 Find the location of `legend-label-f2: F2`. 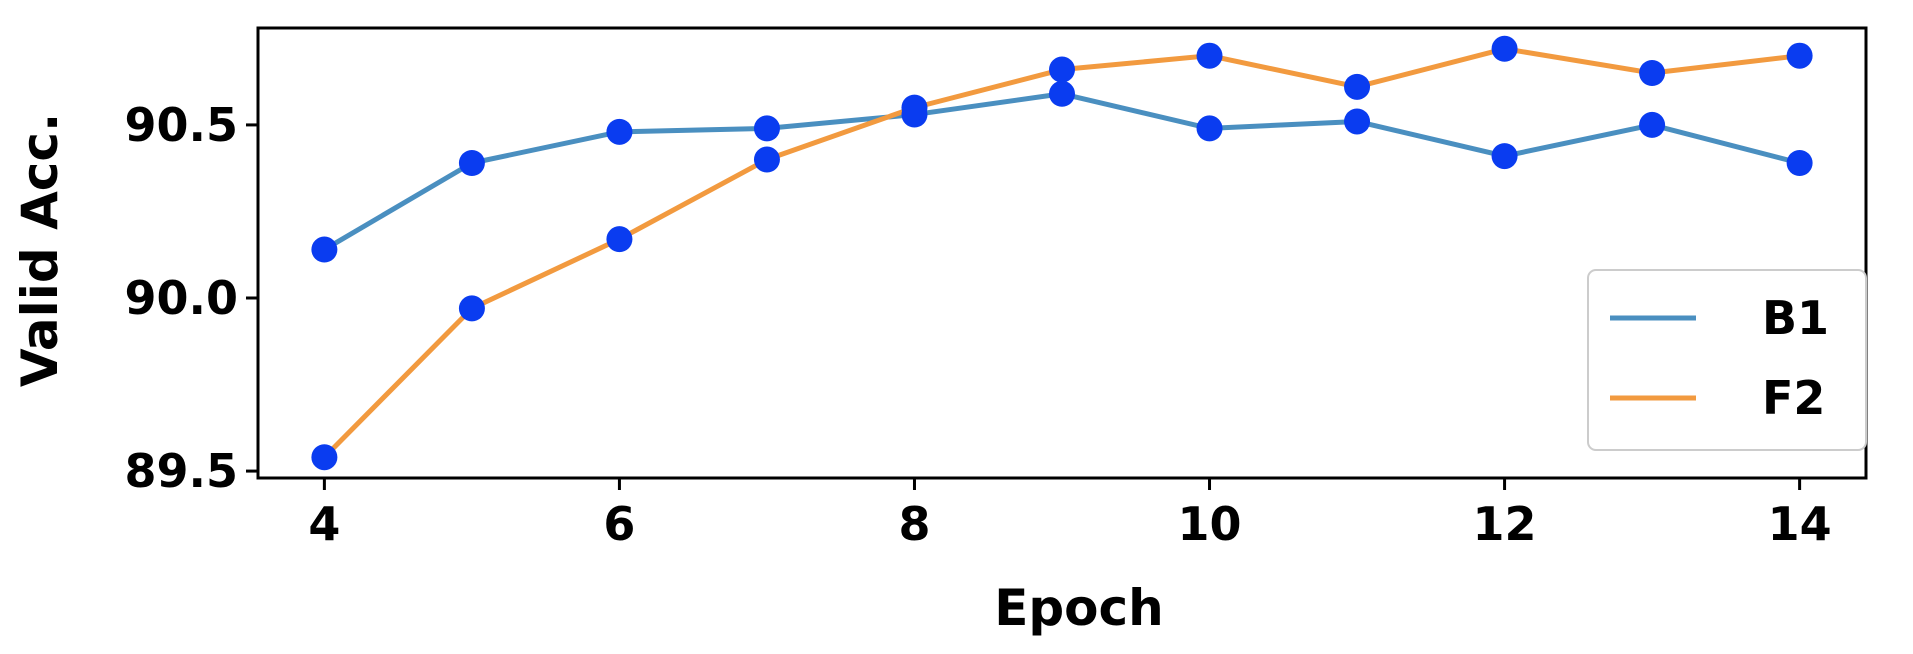

legend-label-f2: F2 is located at coordinates (1793, 398).